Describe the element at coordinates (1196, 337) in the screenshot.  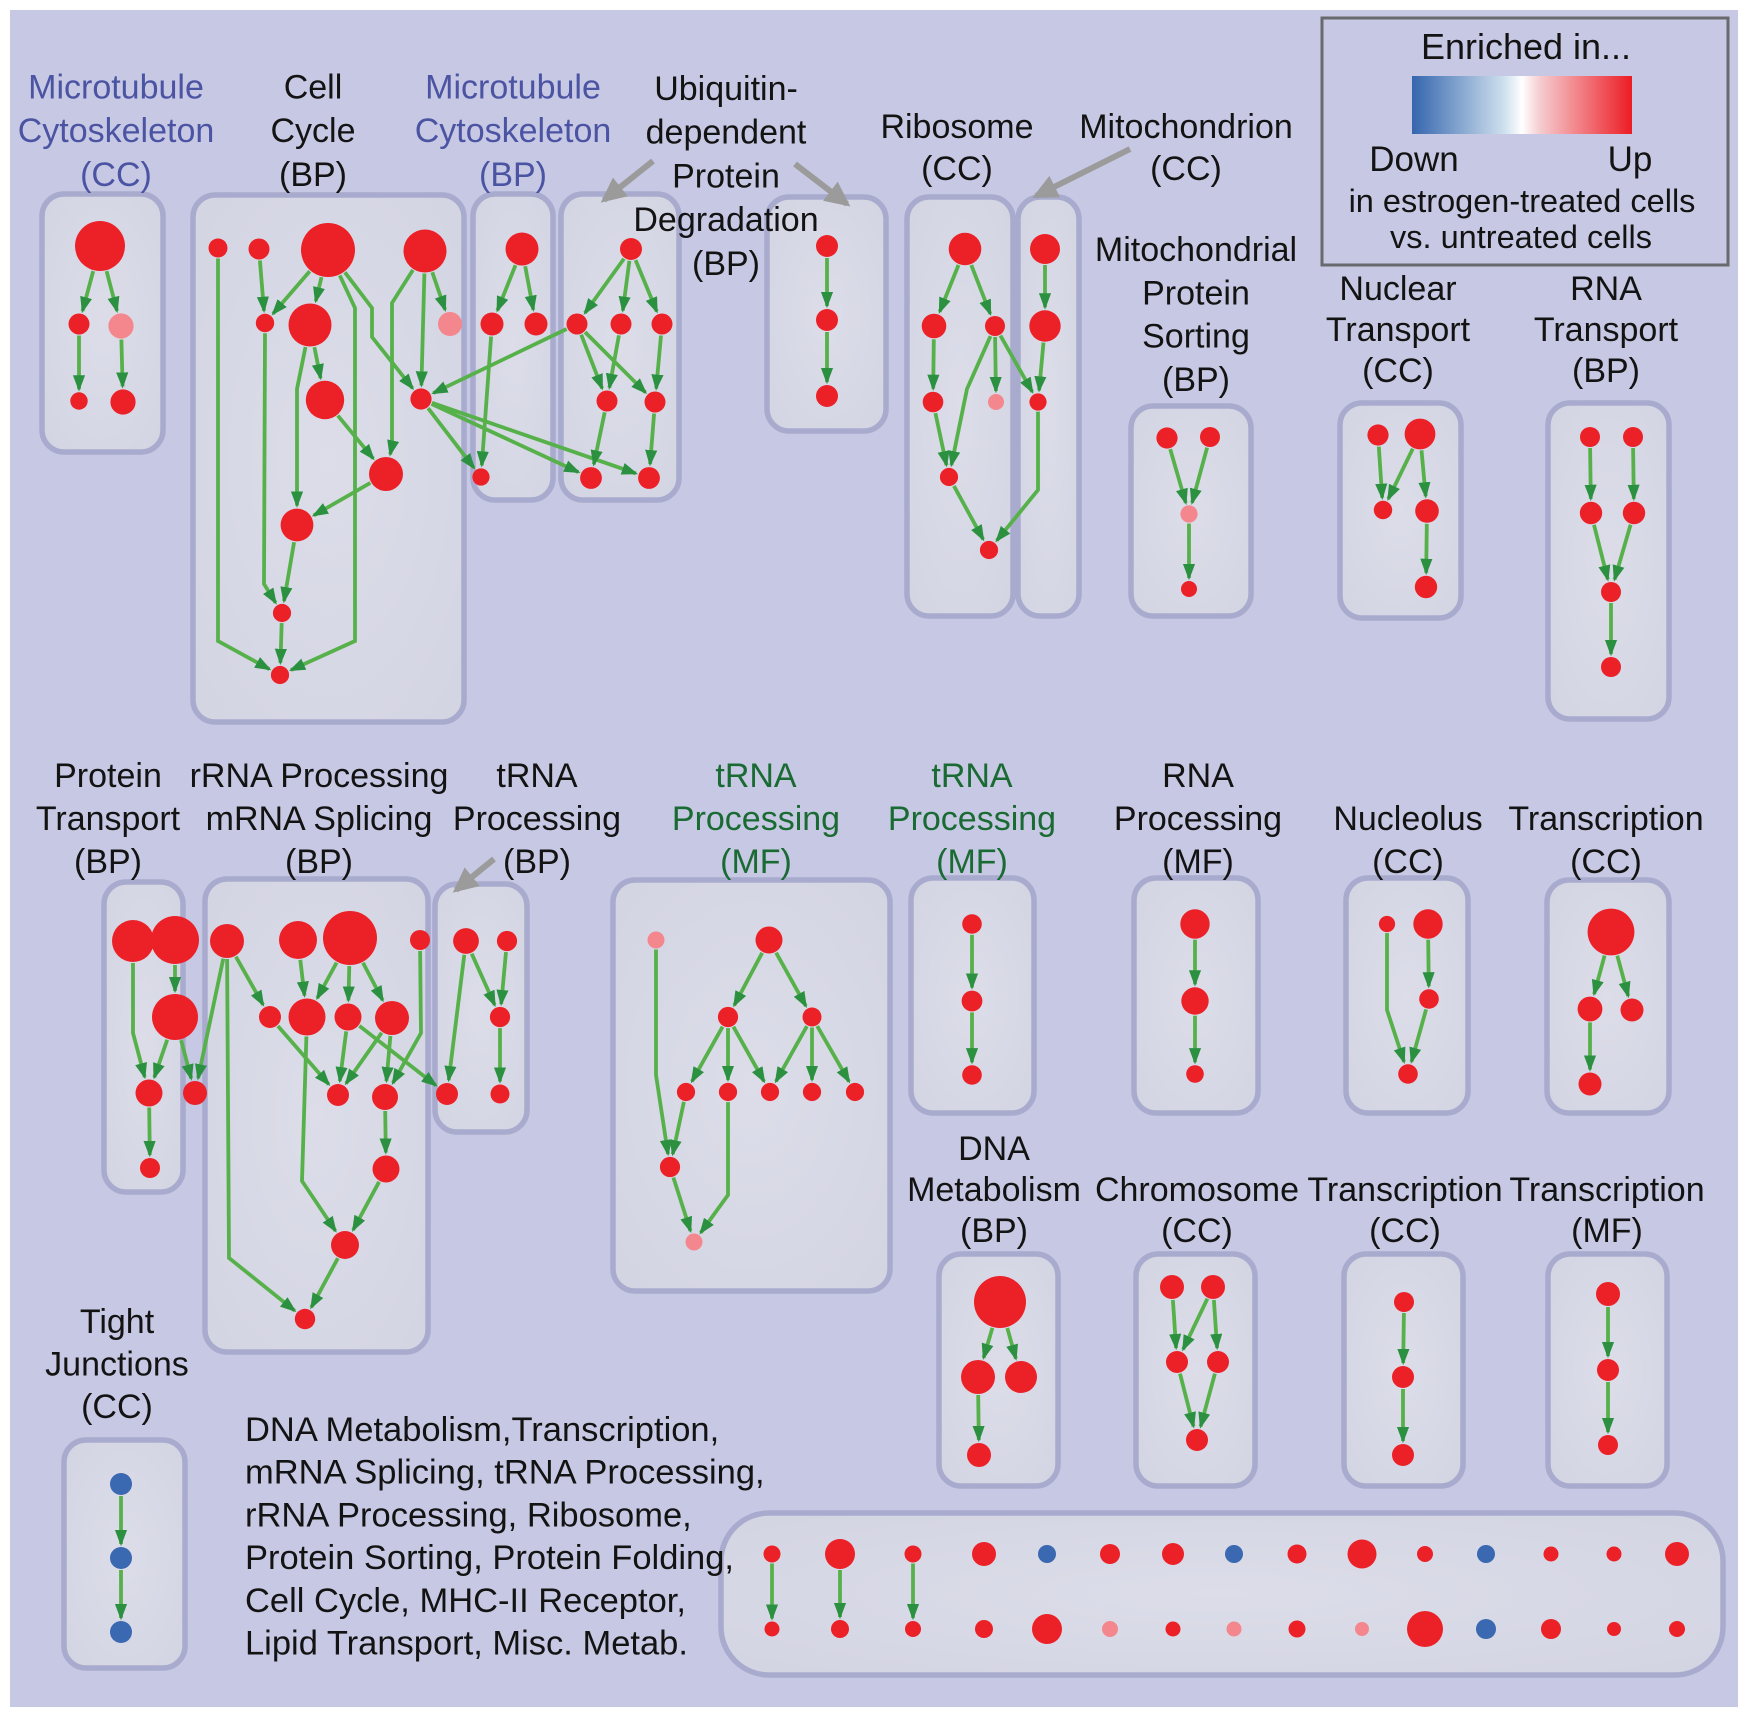
I see `svg-text: Sorting` at that location.